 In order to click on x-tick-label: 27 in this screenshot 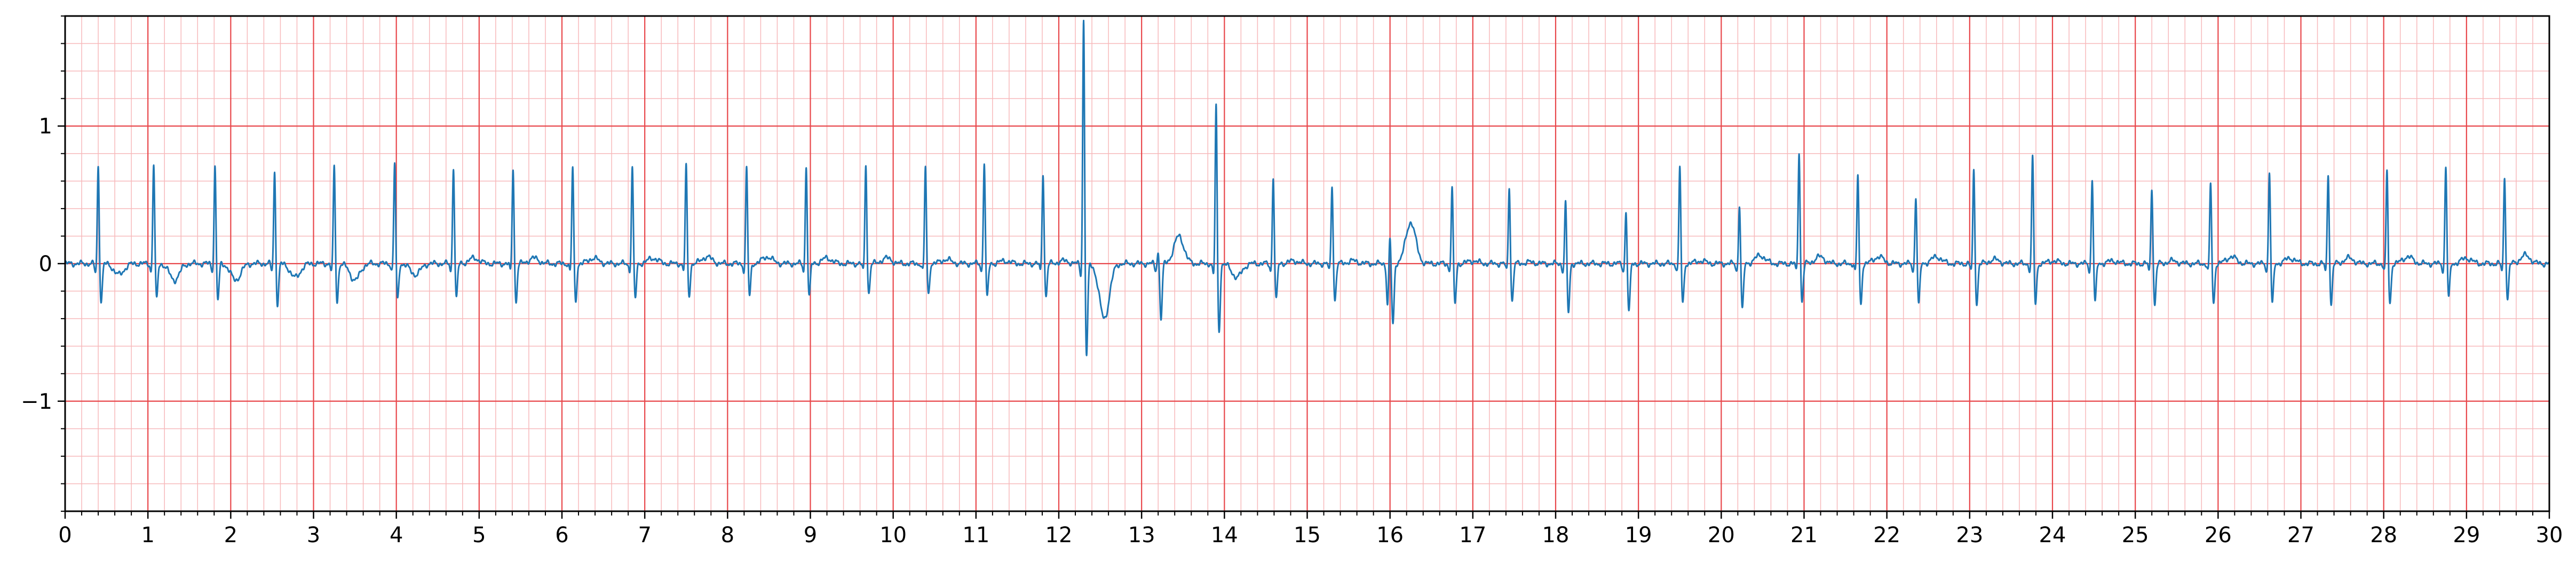, I will do `click(2301, 535)`.